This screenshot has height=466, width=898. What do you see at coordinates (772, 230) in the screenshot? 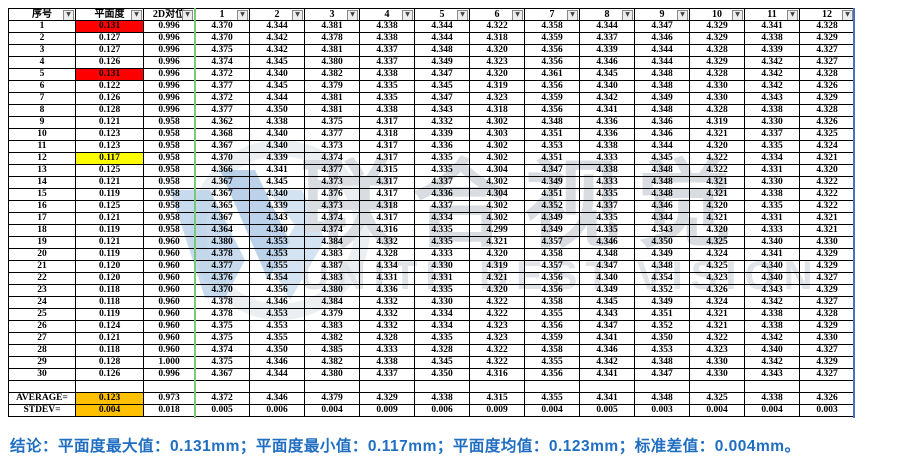
I see `cell: 4.333` at bounding box center [772, 230].